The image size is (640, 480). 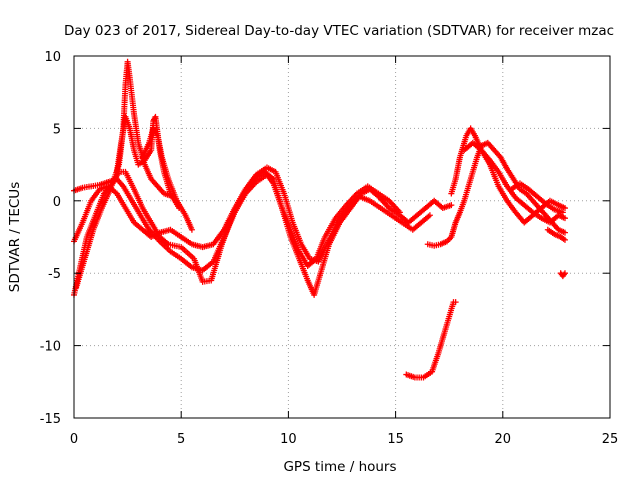 What do you see at coordinates (52, 57) in the screenshot?
I see `y-tick-label: 10` at bounding box center [52, 57].